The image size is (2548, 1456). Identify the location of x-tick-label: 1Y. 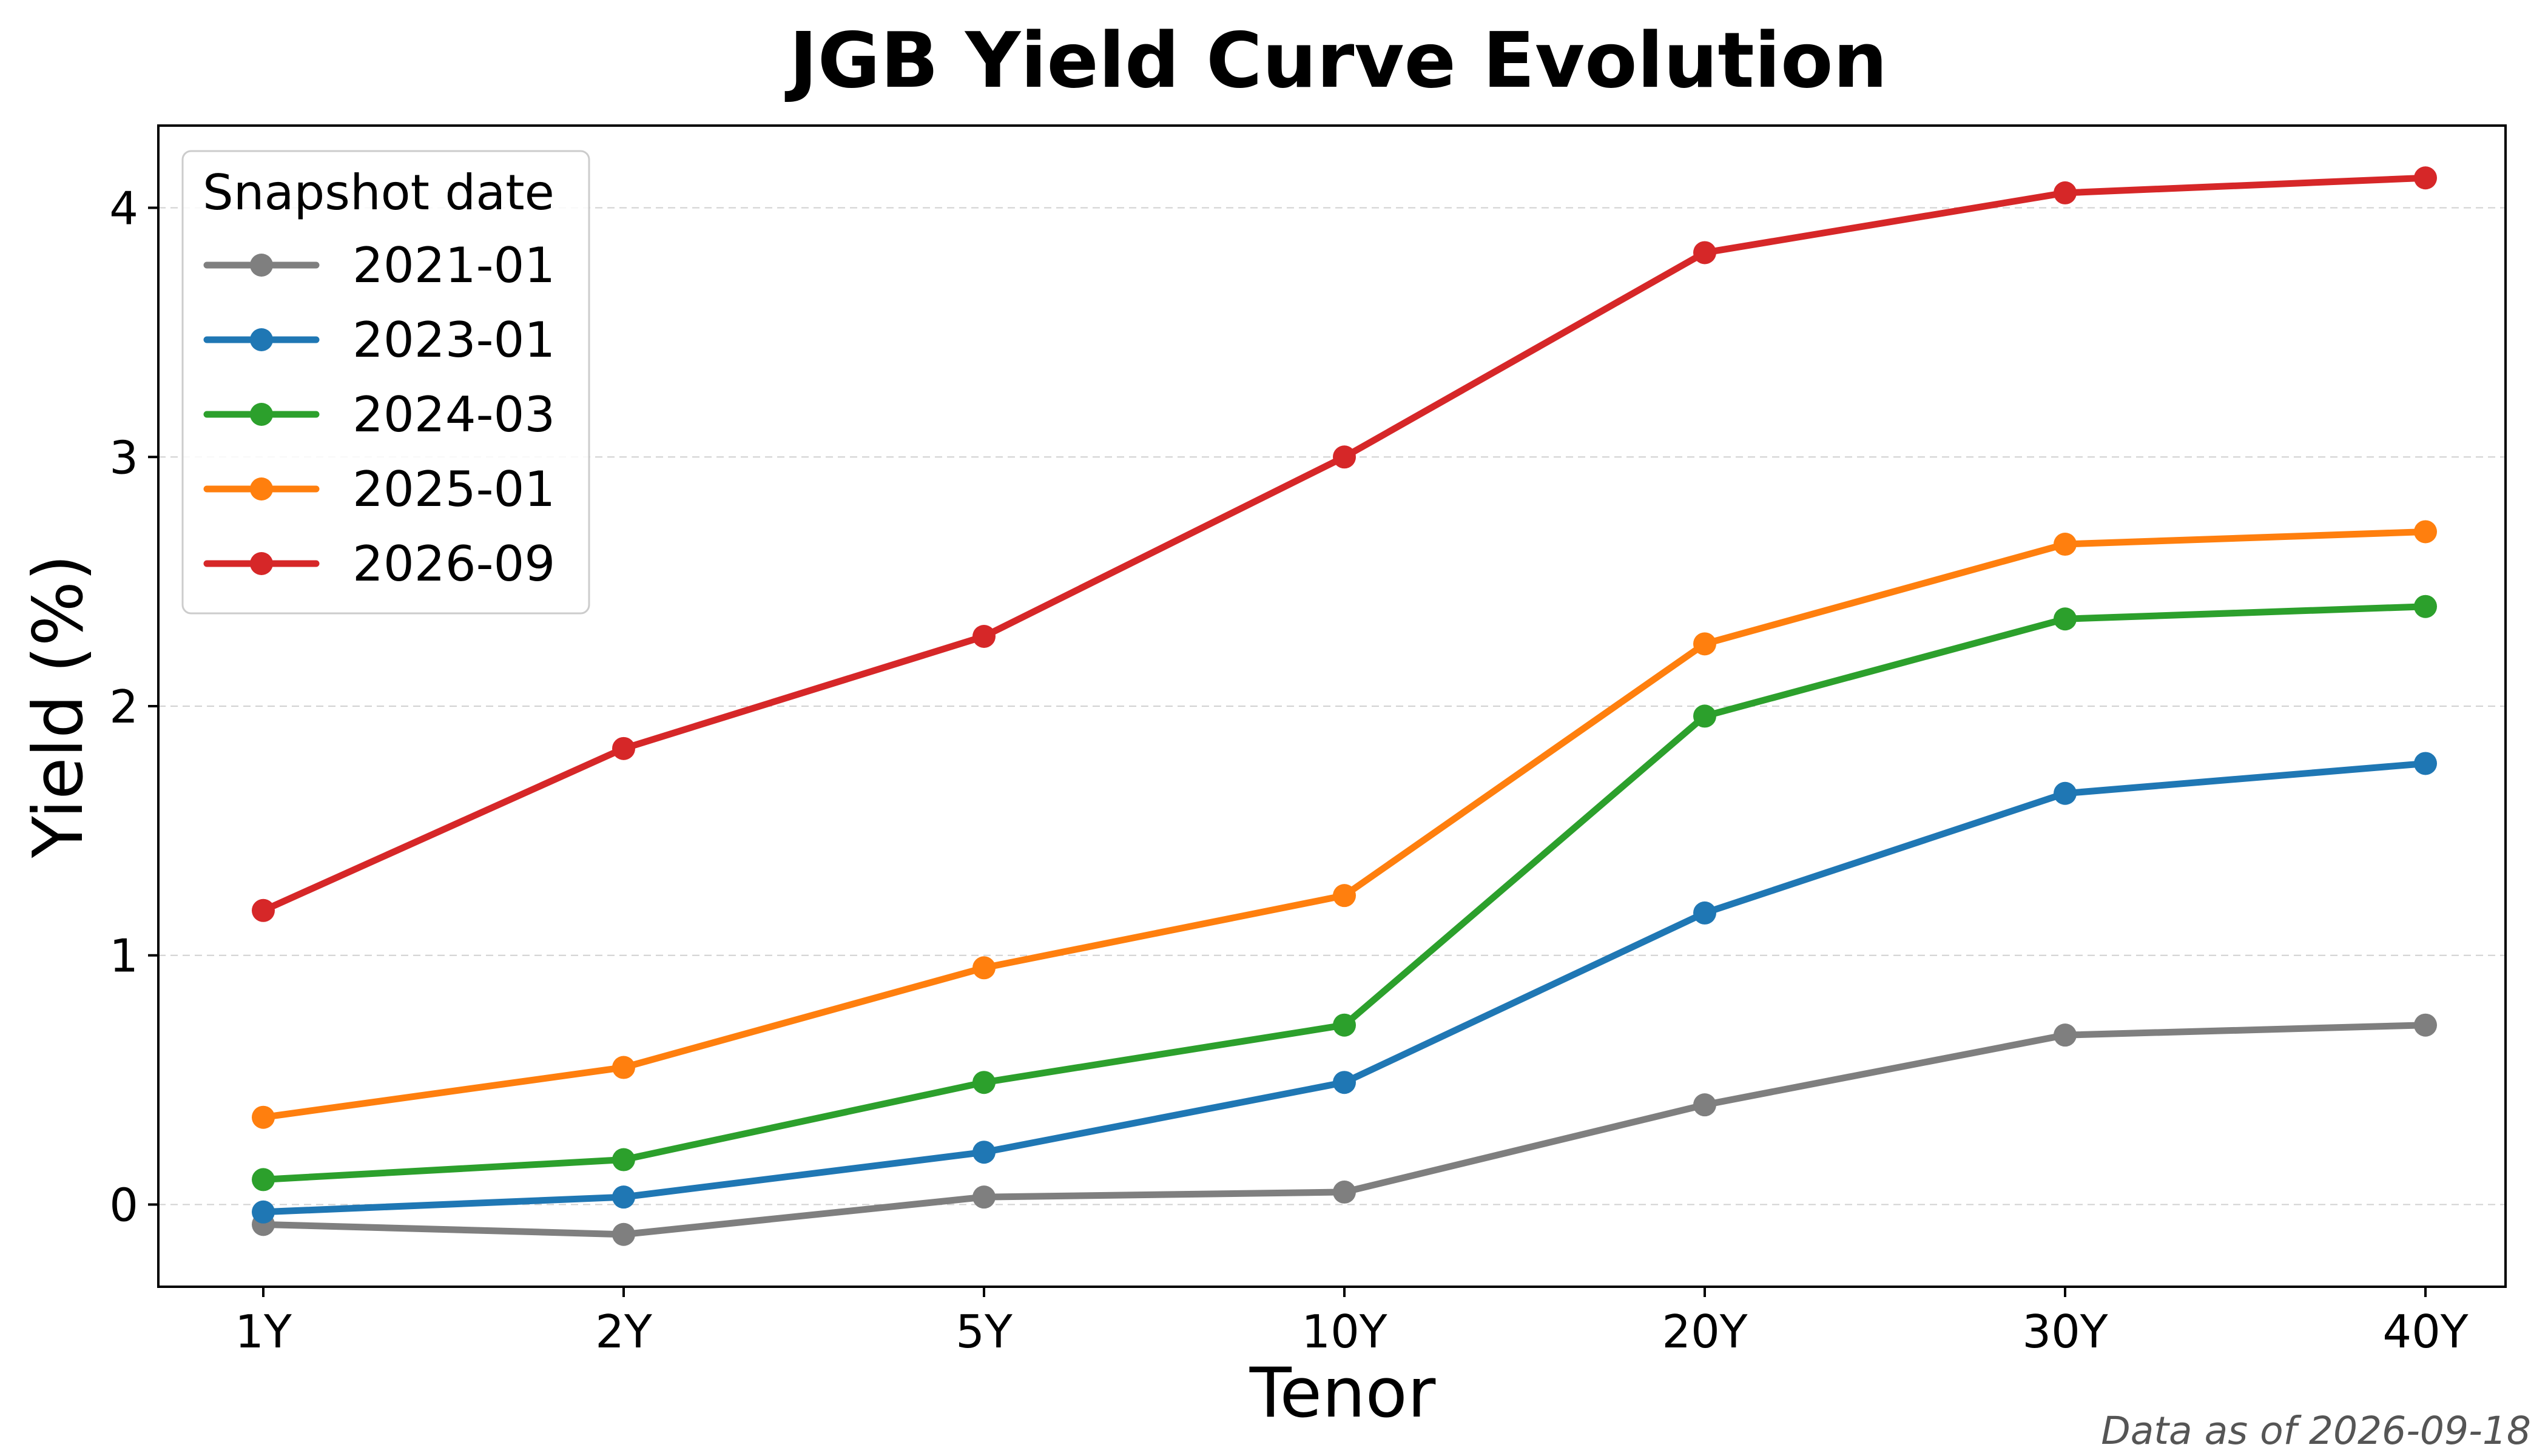
(263, 1331).